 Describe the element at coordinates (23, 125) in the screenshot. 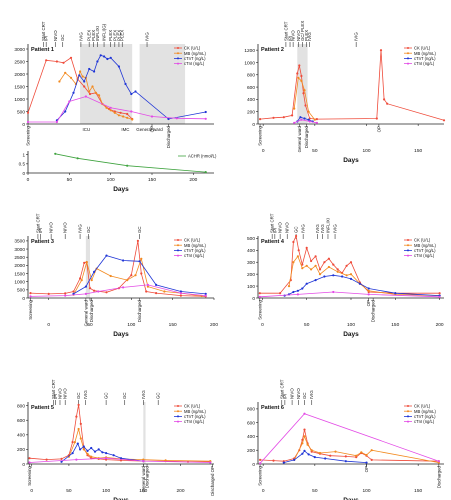

I see `y-tick-label: 0` at that location.